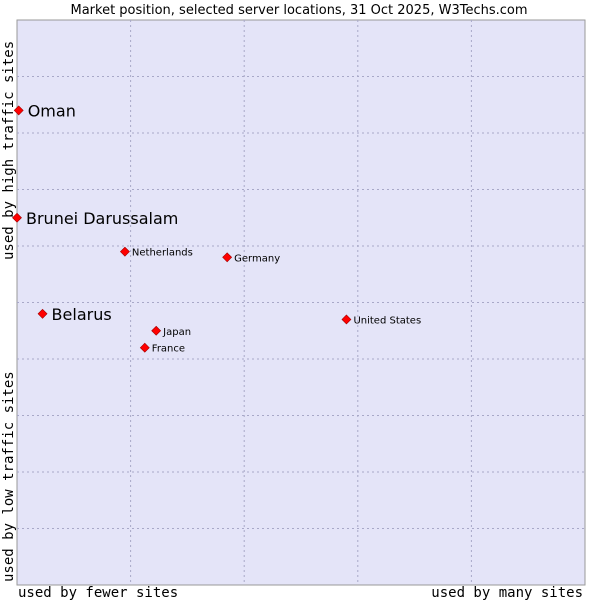 This screenshot has width=600, height=600. What do you see at coordinates (18, 110) in the screenshot?
I see `point-marker-oman` at bounding box center [18, 110].